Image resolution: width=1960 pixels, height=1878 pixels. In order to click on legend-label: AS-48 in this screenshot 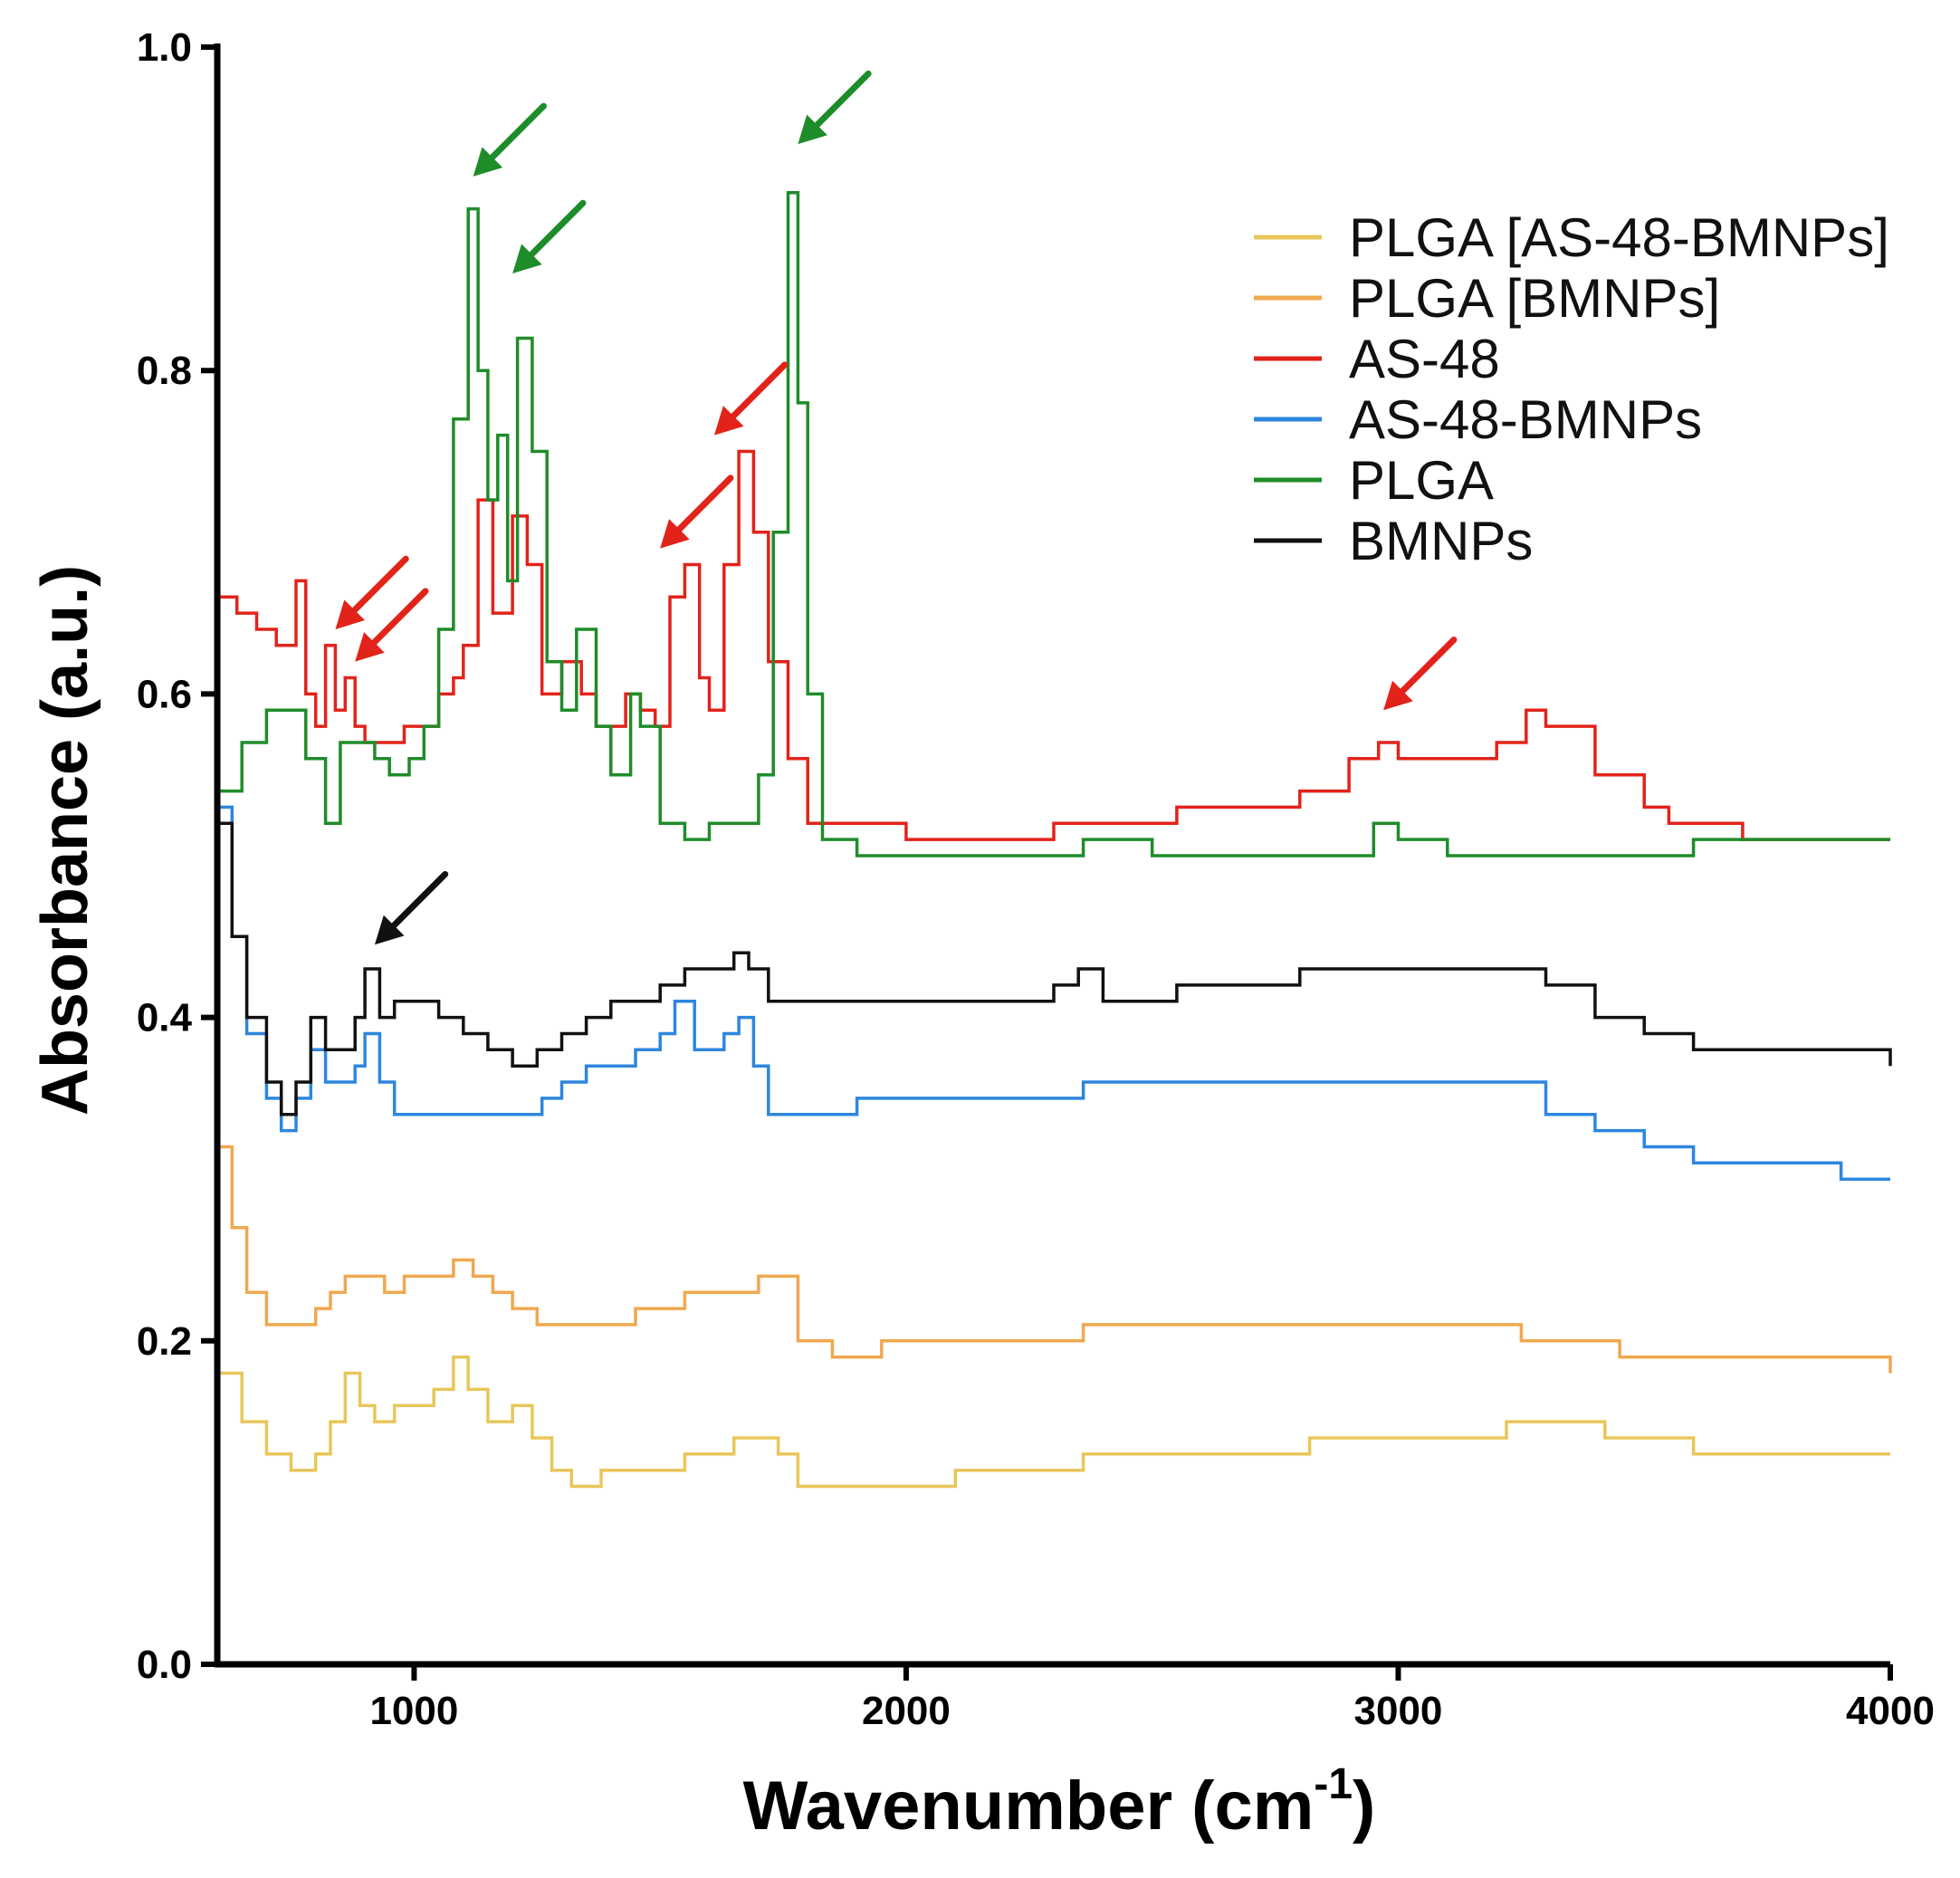, I will do `click(1424, 359)`.